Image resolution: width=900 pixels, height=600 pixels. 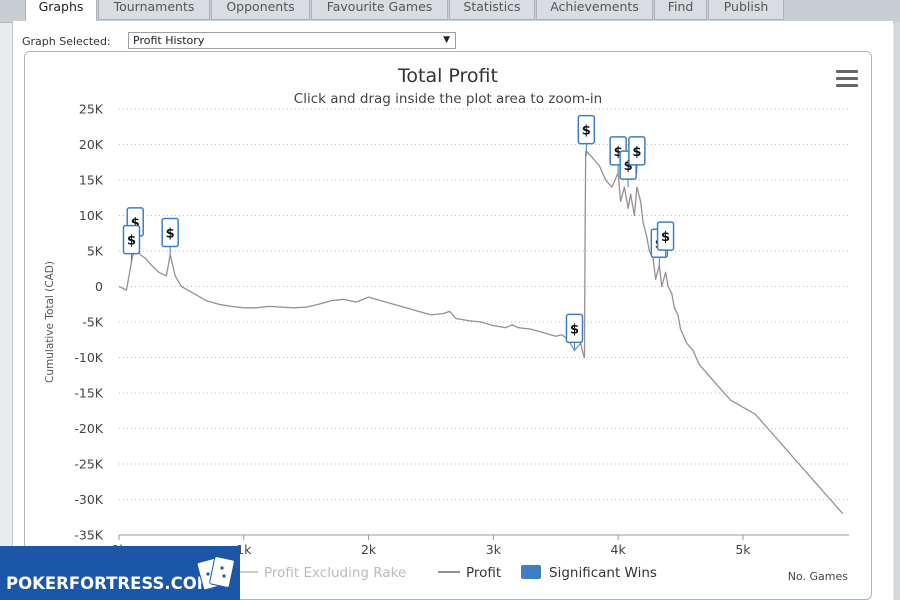 What do you see at coordinates (110, 583) in the screenshot?
I see `watermark-text: POKERFORTRESS.COM` at bounding box center [110, 583].